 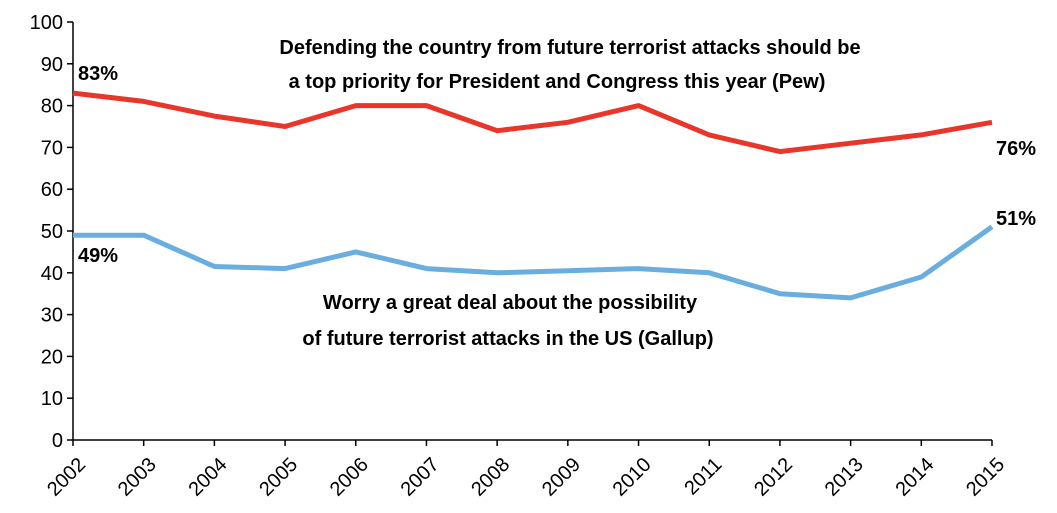 I want to click on pew-series-line, so click(x=532, y=122).